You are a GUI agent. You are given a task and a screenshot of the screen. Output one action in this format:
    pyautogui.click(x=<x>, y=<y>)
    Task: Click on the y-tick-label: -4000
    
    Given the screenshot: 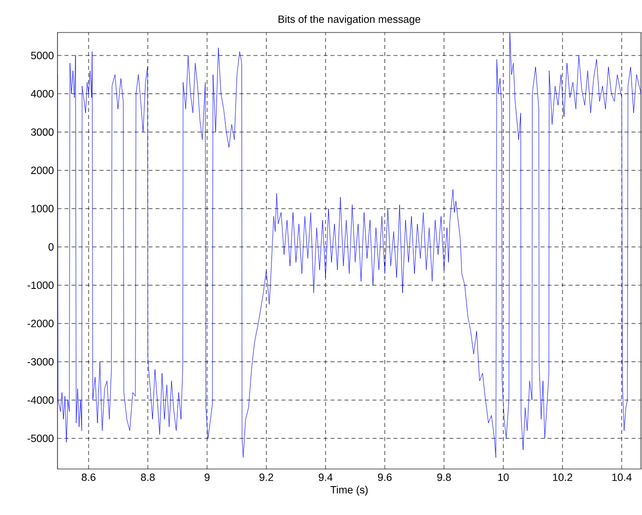 What is the action you would take?
    pyautogui.click(x=41, y=400)
    